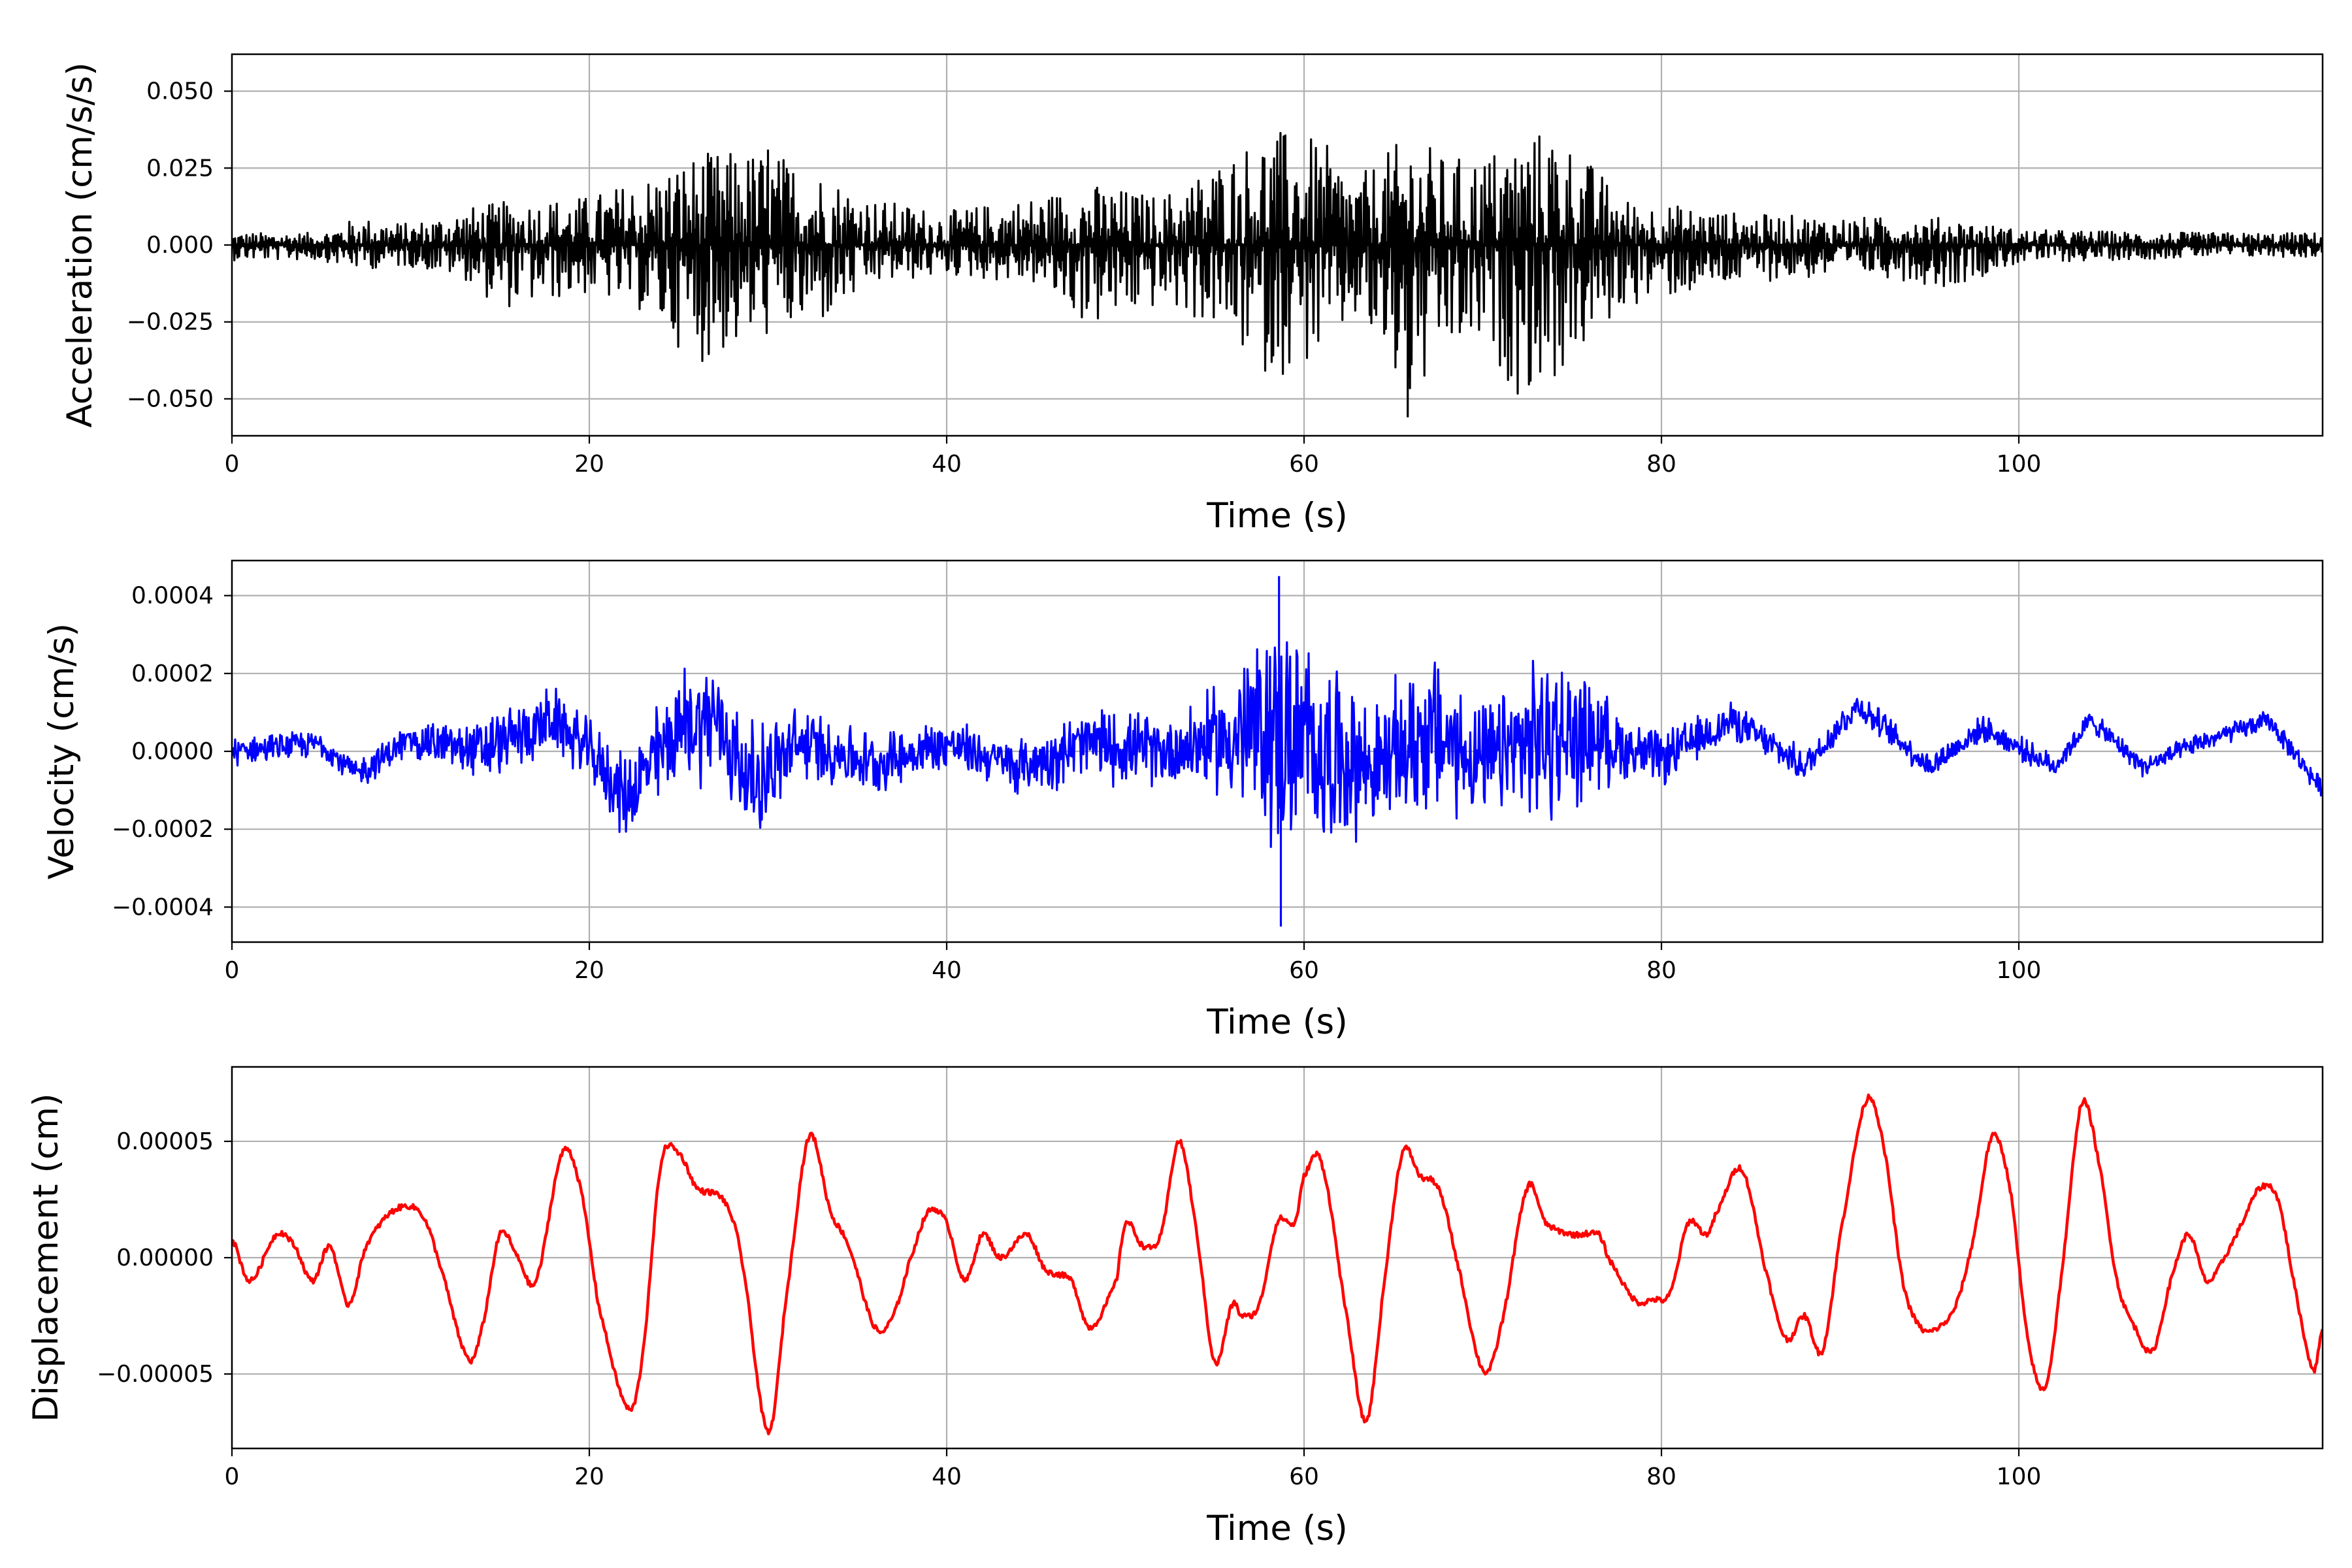 This screenshot has width=2352, height=1568. What do you see at coordinates (2019, 970) in the screenshot?
I see `velocity-x-tick-label: 100` at bounding box center [2019, 970].